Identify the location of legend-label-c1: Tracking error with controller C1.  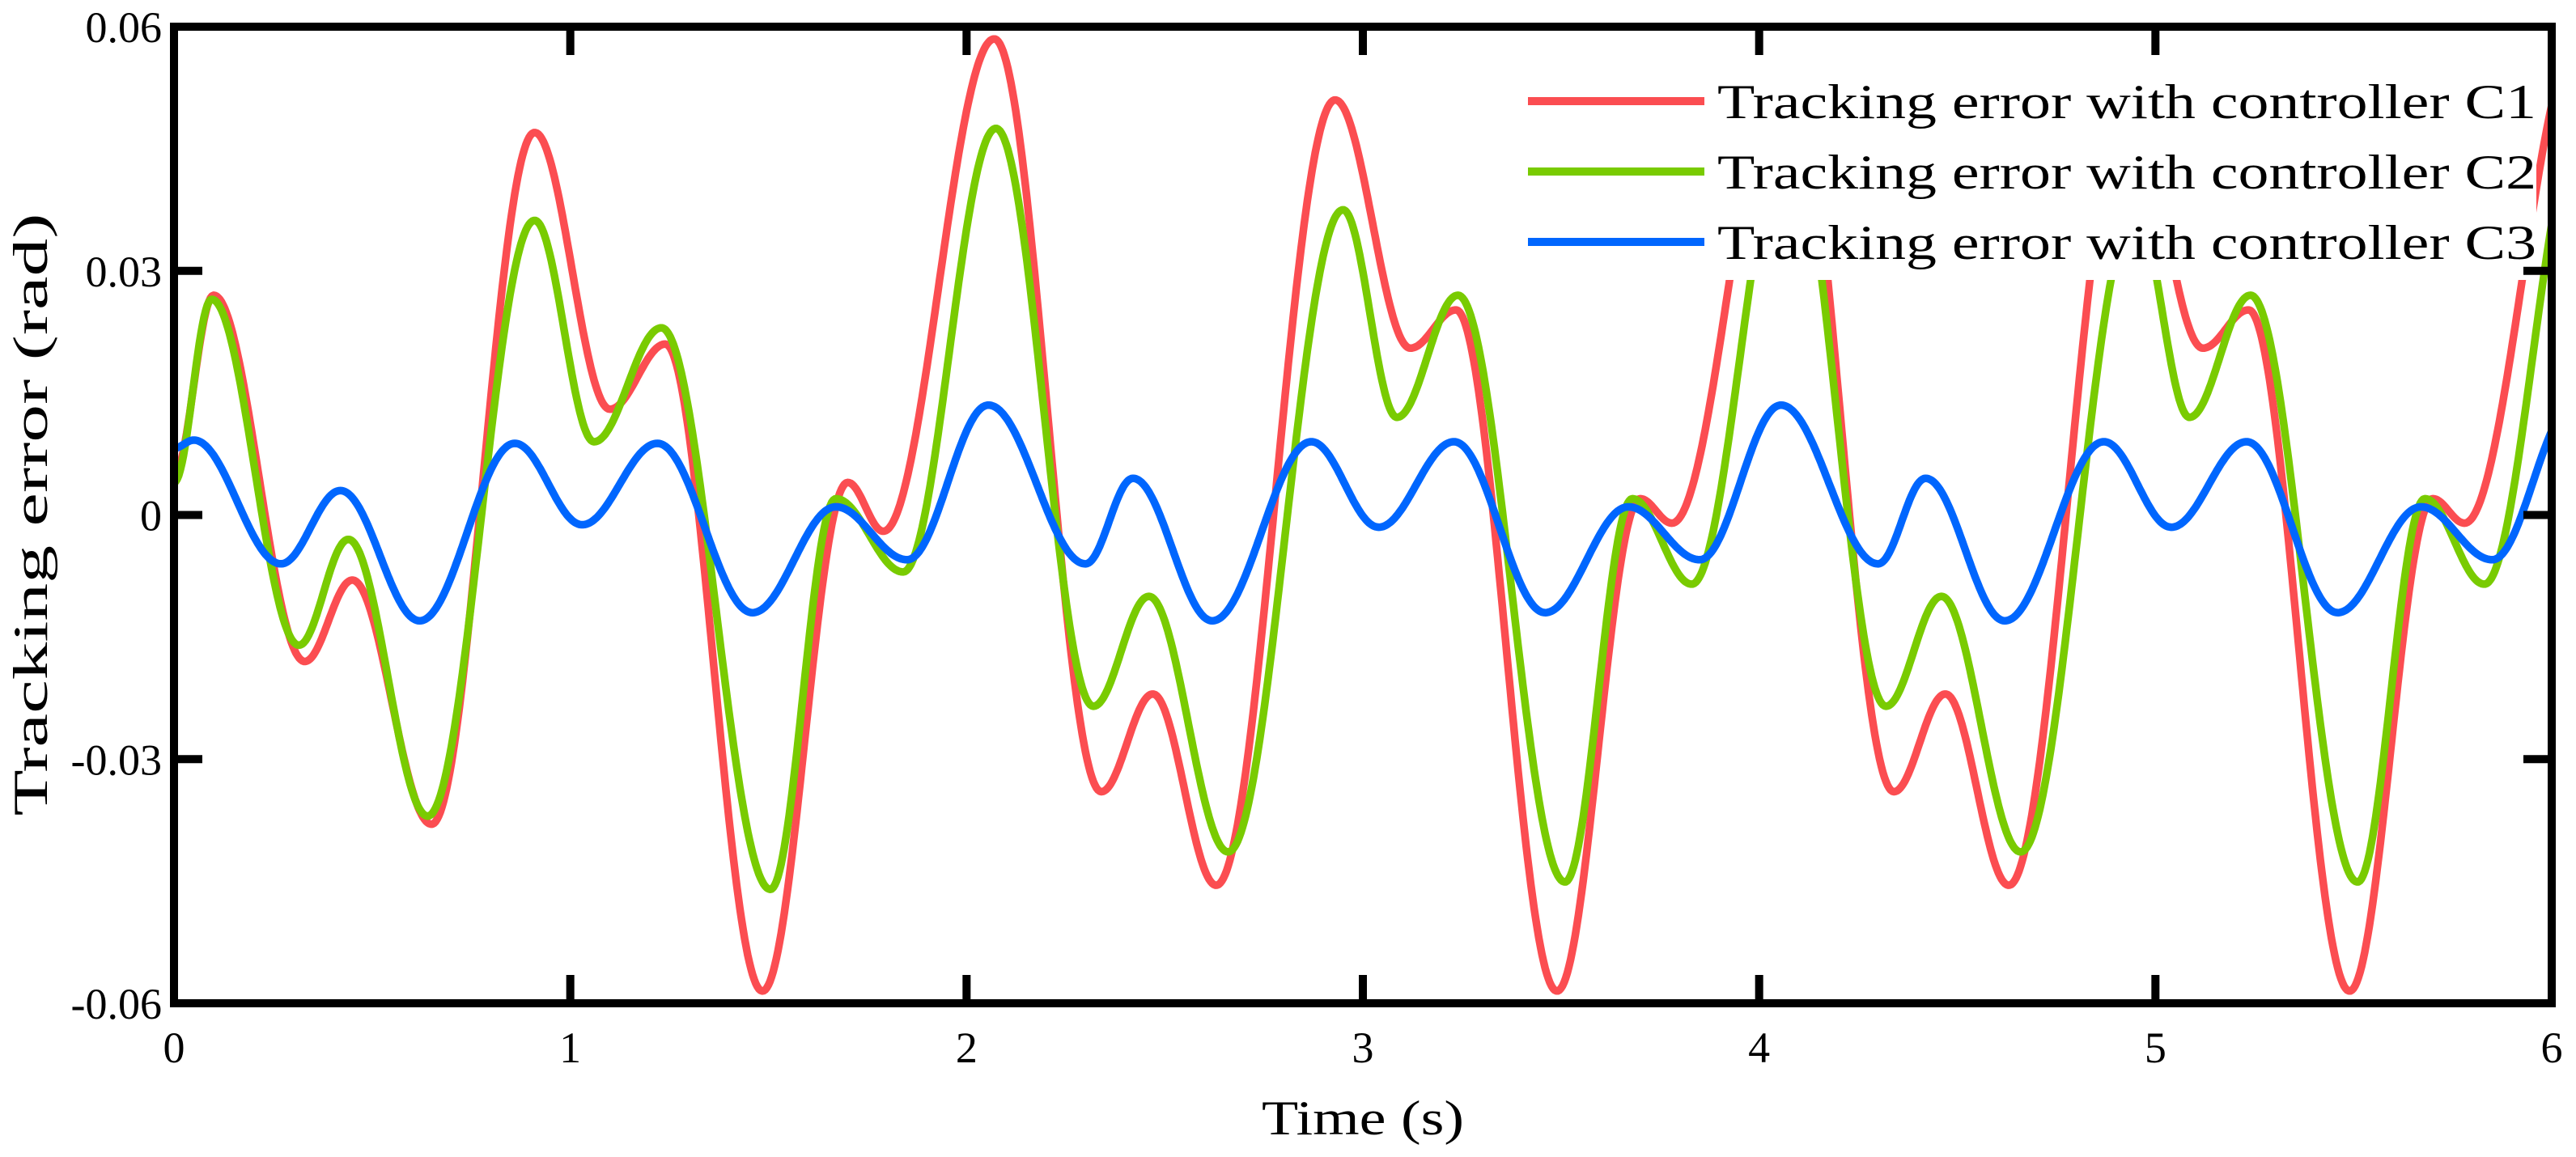
(2126, 102).